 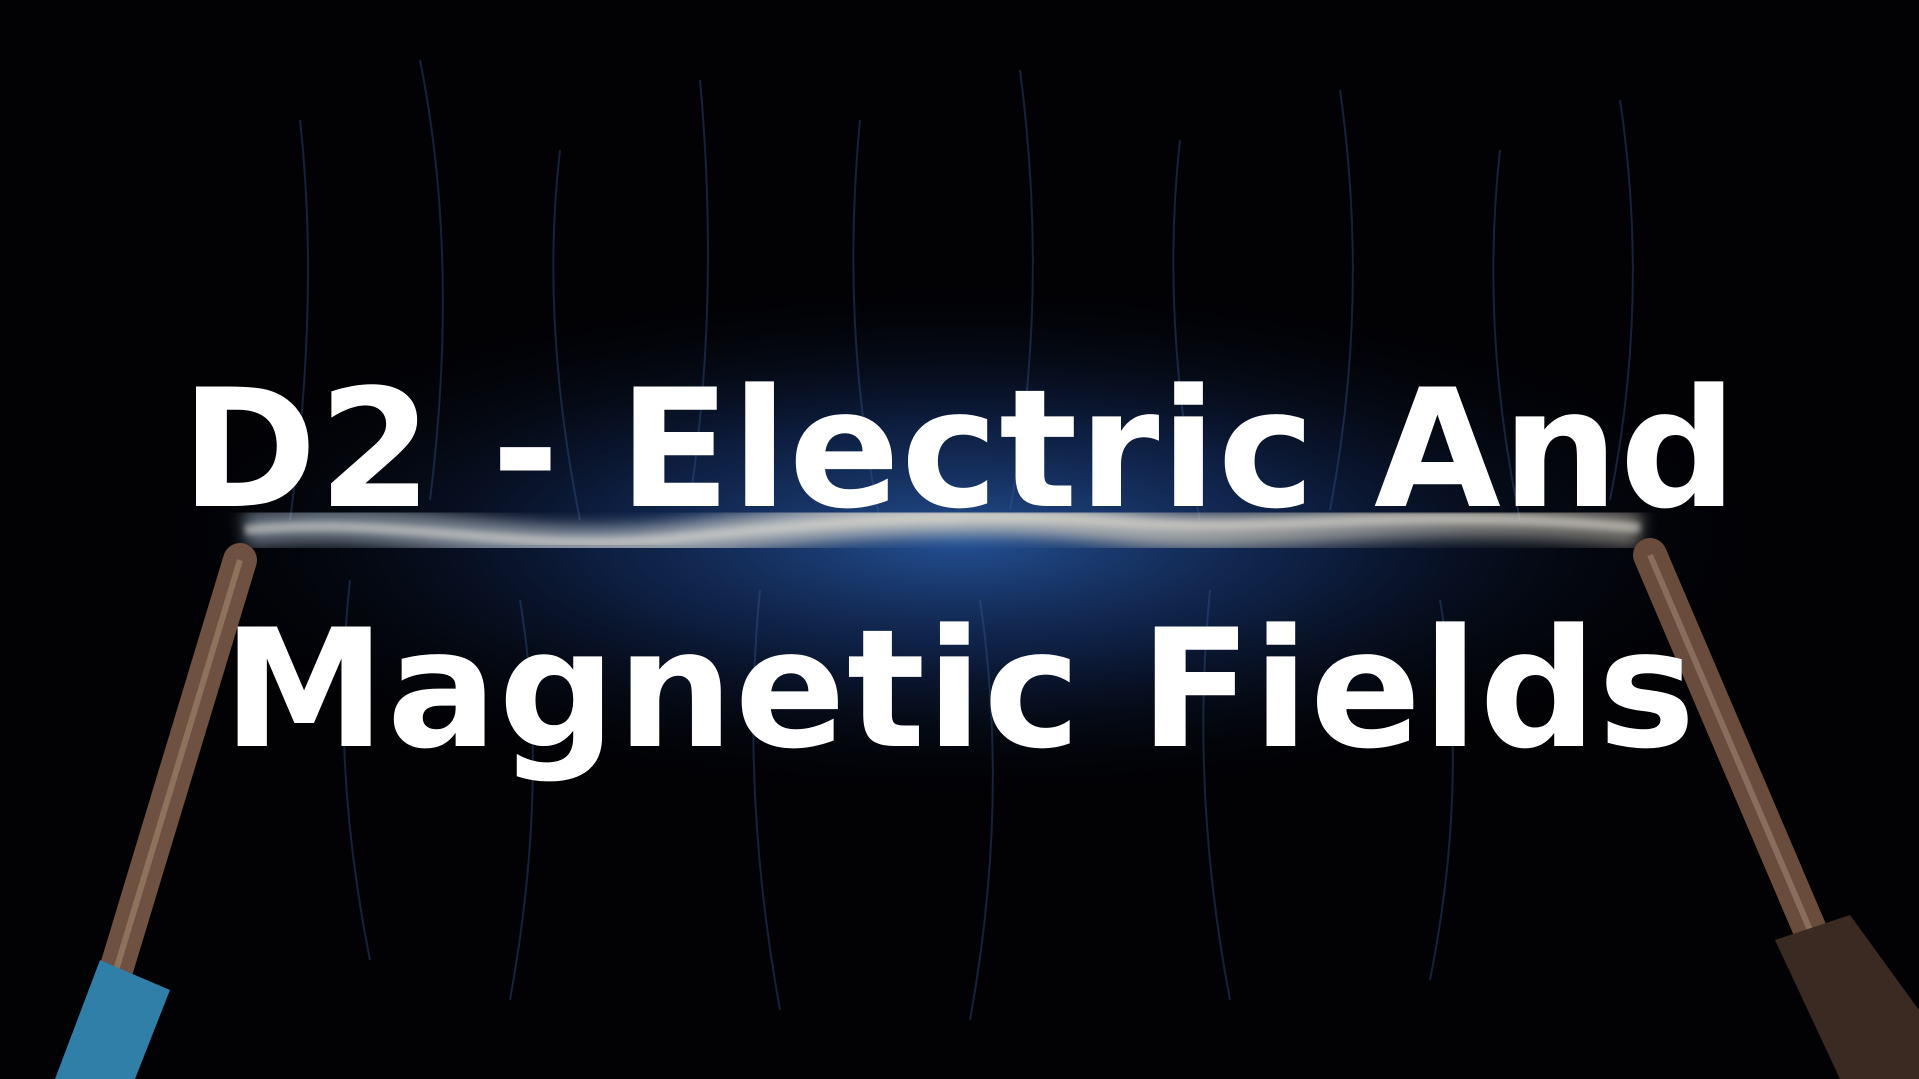 What do you see at coordinates (959, 449) in the screenshot?
I see `slide-title-line-1: D2 - Electric And` at bounding box center [959, 449].